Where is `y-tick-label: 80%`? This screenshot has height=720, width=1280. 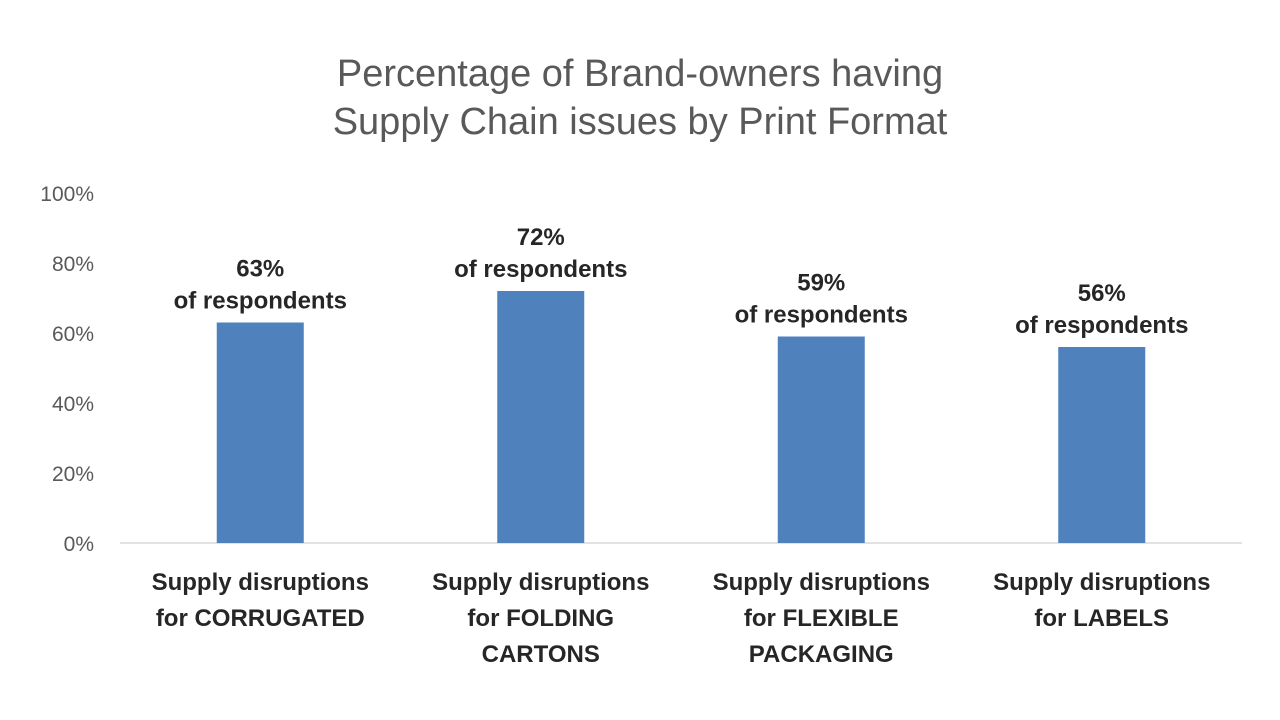
y-tick-label: 80% is located at coordinates (73, 264).